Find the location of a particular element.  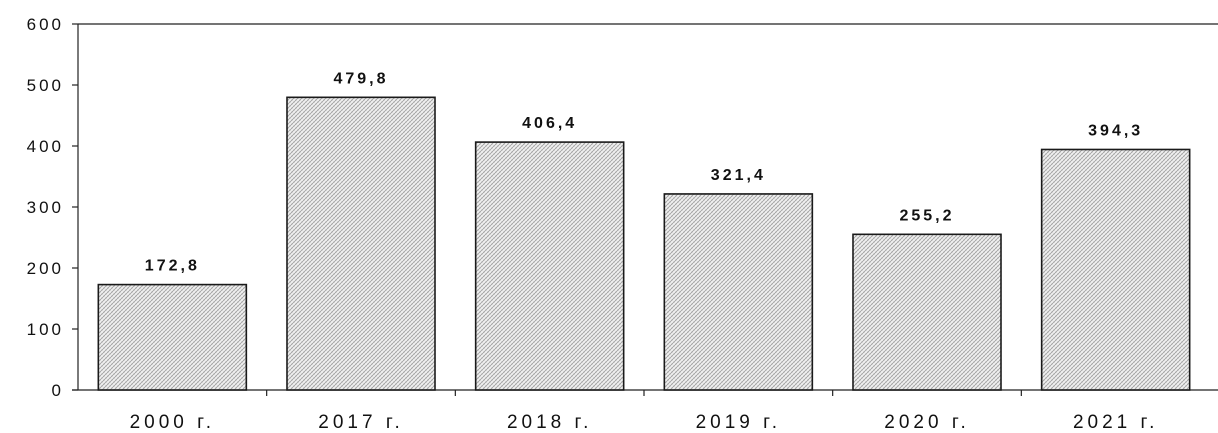

y-tick-label: 200 is located at coordinates (45, 268).